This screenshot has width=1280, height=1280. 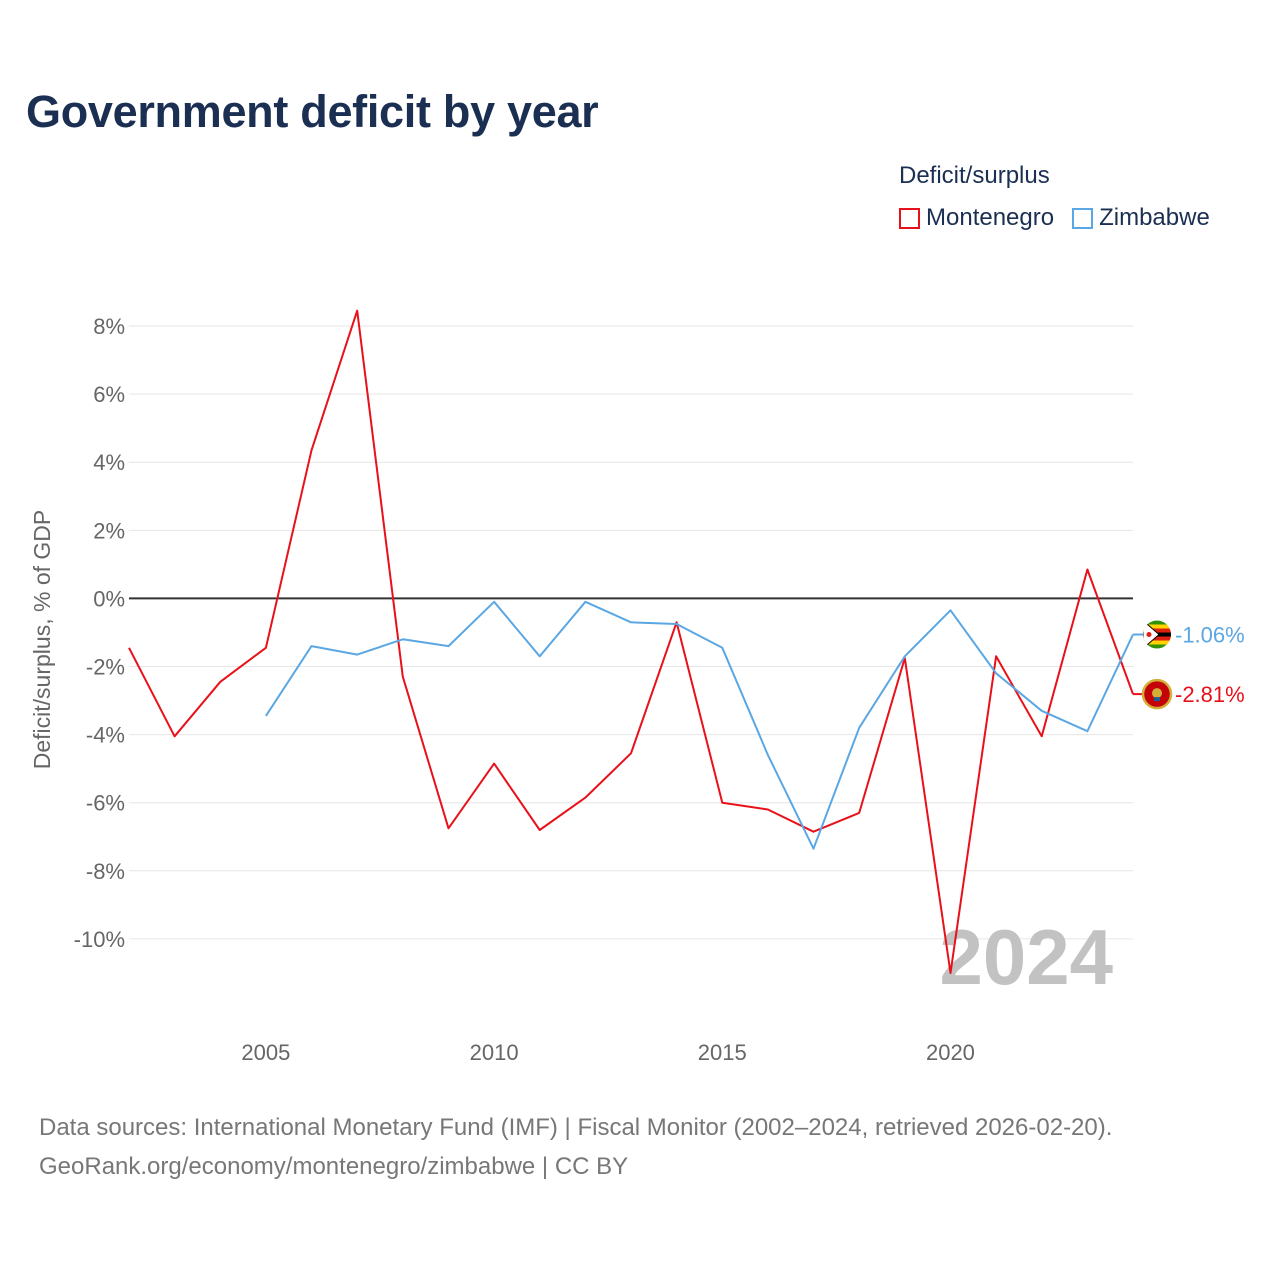 I want to click on x-axis-ticks: 2005 2010 2015 2020, so click(x=607, y=1052).